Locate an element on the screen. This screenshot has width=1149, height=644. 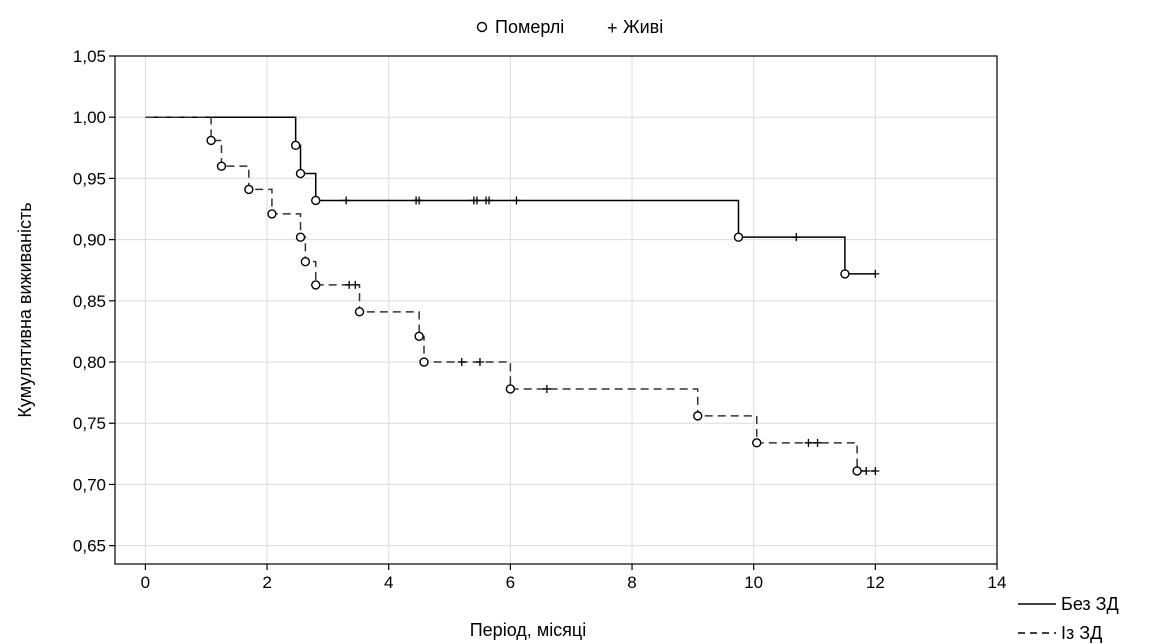
y-tick-label: 1,00 is located at coordinates (89, 117).